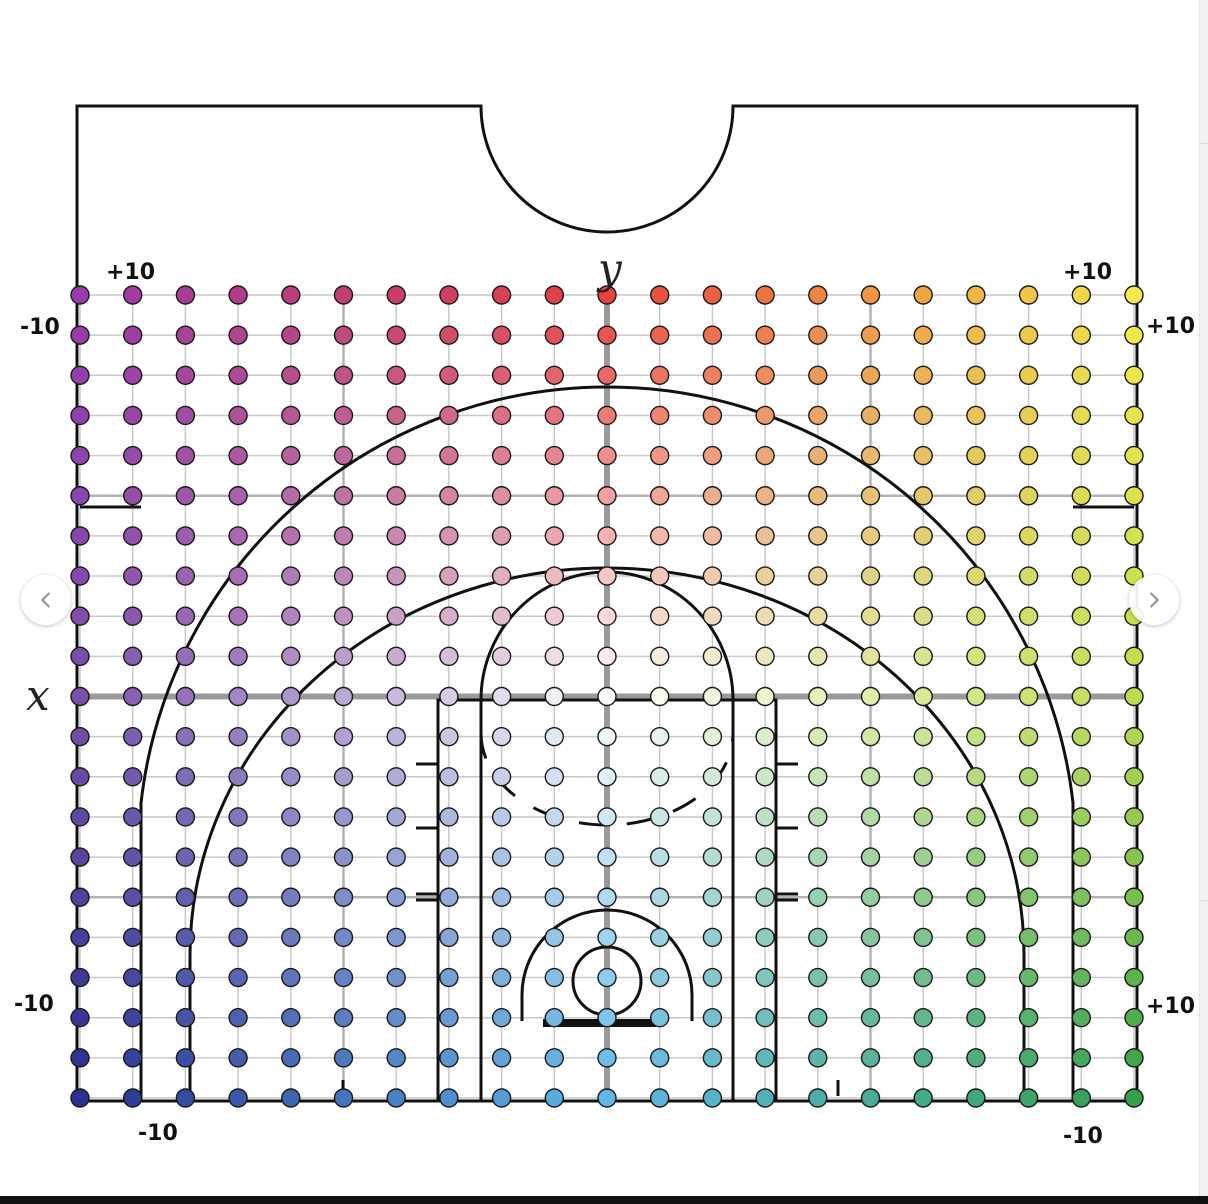 This screenshot has width=1208, height=1204. Describe the element at coordinates (1170, 326) in the screenshot. I see `label-top-right-outer: +10` at that location.